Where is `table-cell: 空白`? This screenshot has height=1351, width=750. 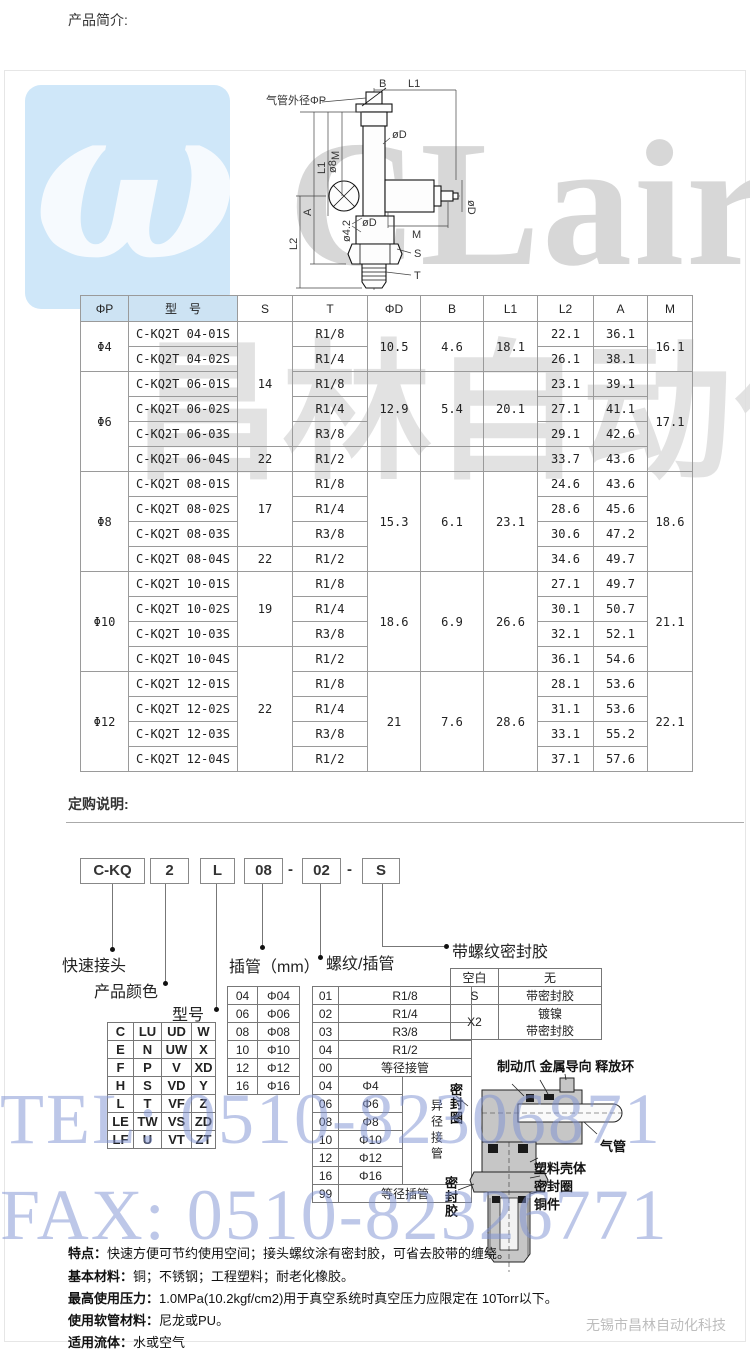 table-cell: 空白 is located at coordinates (474, 977).